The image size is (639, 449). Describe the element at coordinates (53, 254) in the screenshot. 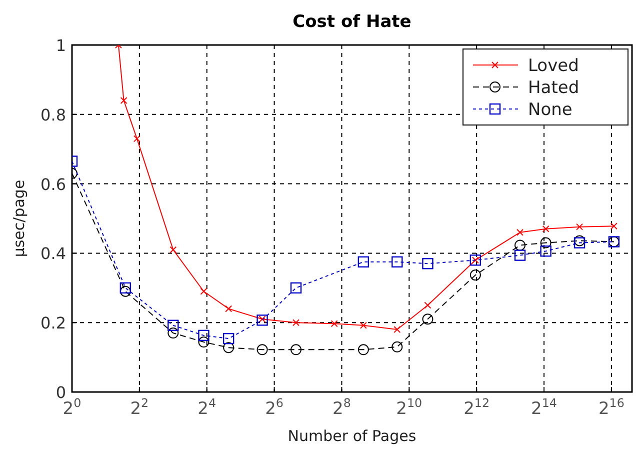

I see `y-tick-label: 0.4` at that location.